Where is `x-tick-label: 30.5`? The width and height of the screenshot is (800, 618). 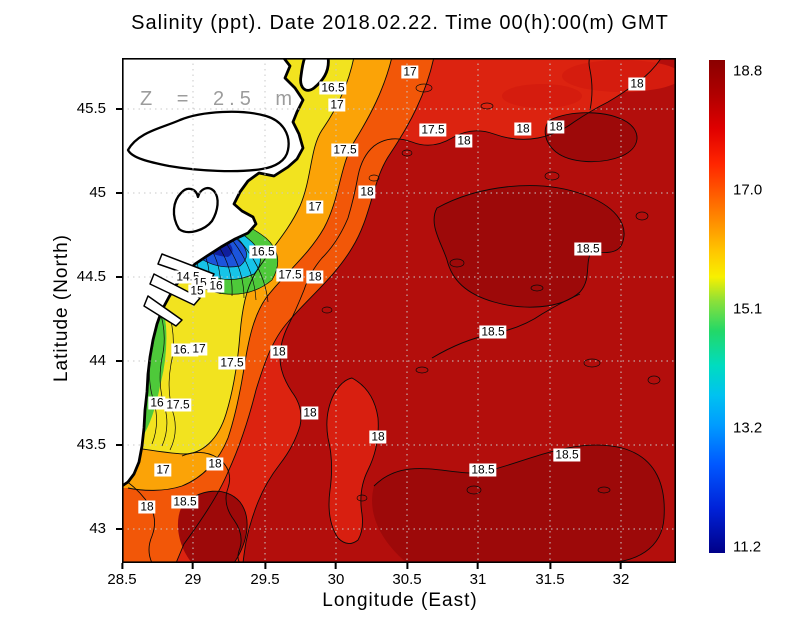
x-tick-label: 30.5 is located at coordinates (407, 579).